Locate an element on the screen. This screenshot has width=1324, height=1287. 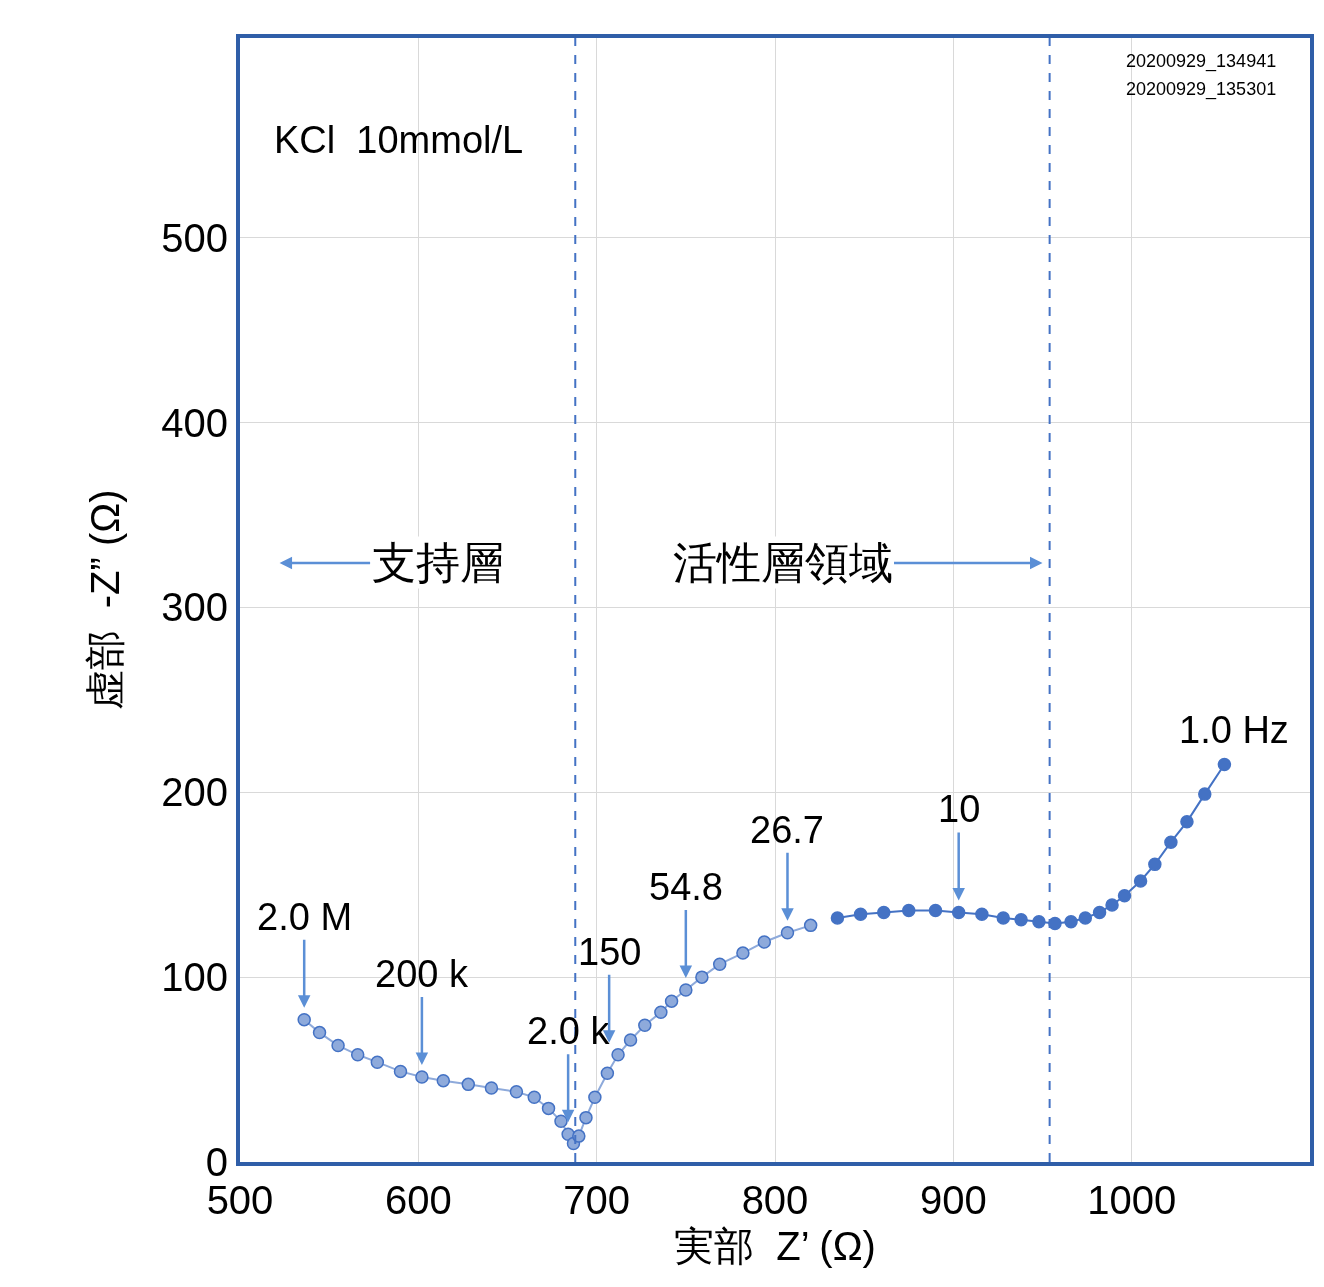
annotation: 26.7 is located at coordinates (787, 830).